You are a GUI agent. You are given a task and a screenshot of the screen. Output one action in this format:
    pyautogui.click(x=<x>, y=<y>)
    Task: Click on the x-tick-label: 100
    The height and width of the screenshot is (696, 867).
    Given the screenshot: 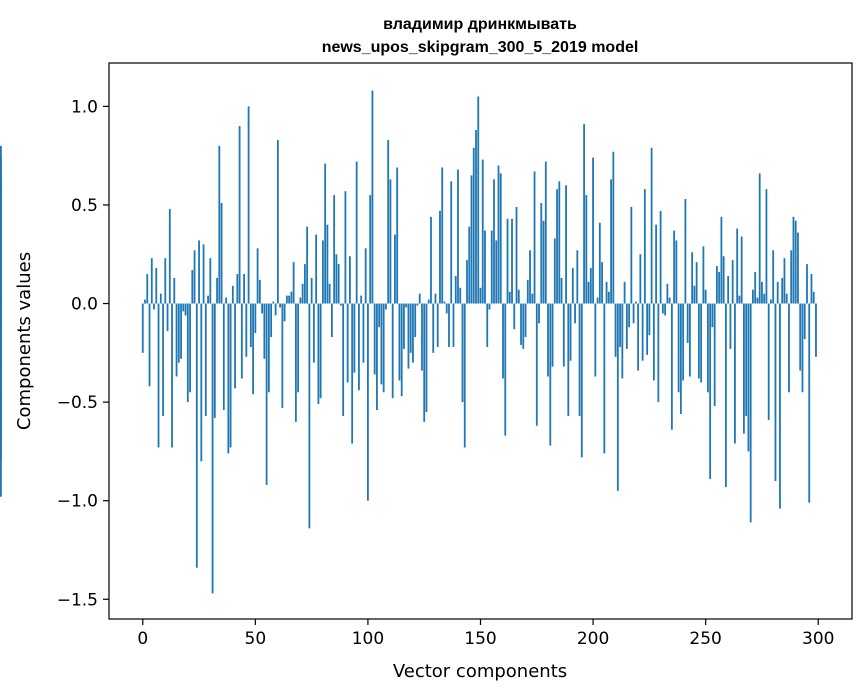 What is the action you would take?
    pyautogui.click(x=368, y=639)
    